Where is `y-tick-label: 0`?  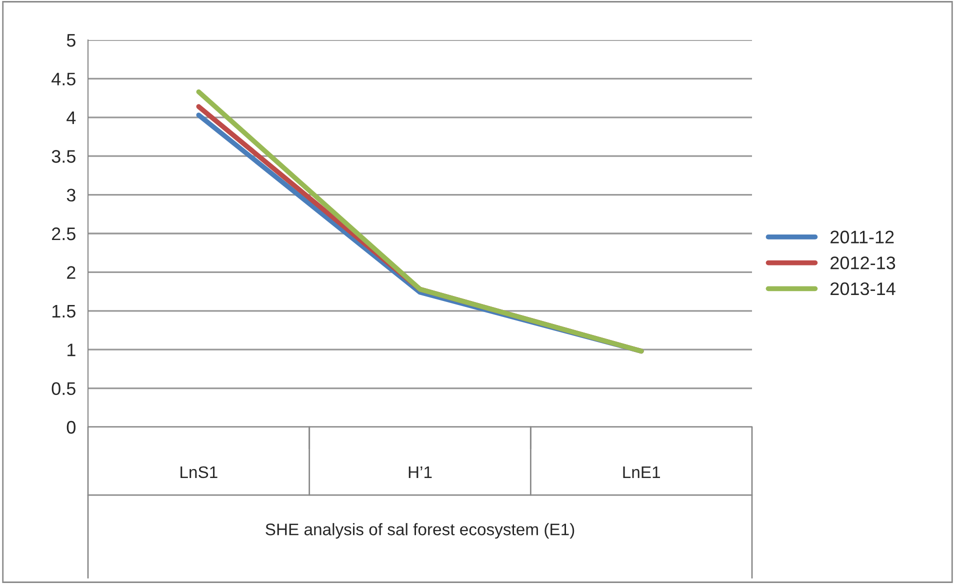 y-tick-label: 0 is located at coordinates (71, 427).